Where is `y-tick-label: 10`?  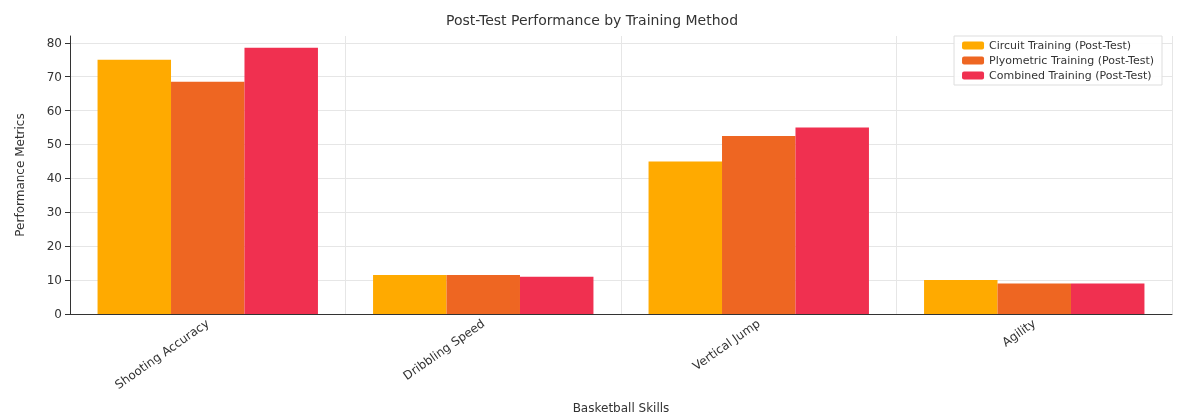 y-tick-label: 10 is located at coordinates (54, 280).